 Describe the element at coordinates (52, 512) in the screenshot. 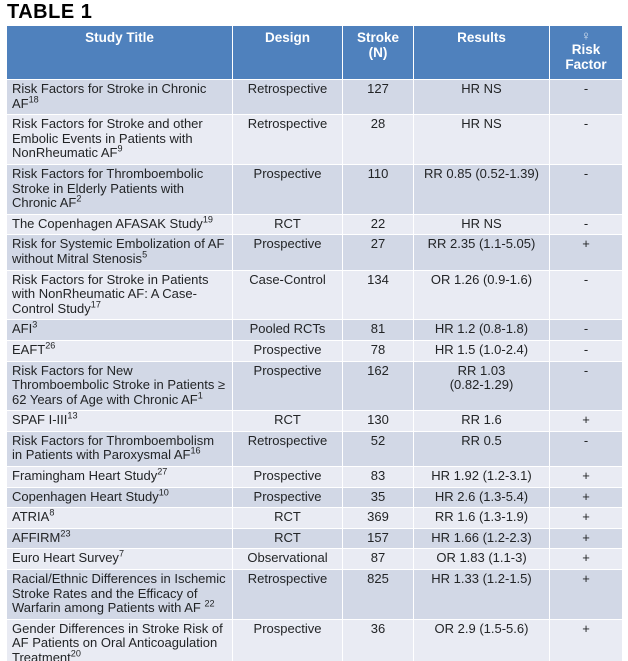

I see `reference-superscript: 8` at that location.